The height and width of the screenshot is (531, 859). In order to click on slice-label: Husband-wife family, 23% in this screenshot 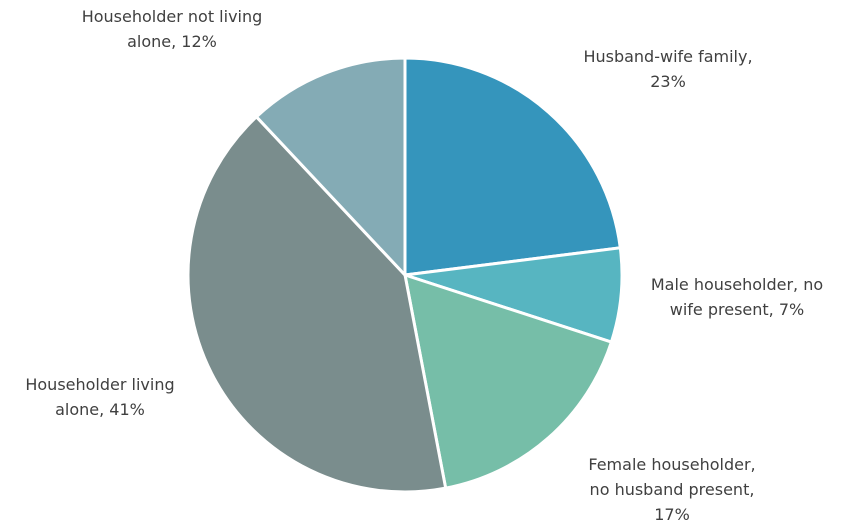, I will do `click(668, 69)`.